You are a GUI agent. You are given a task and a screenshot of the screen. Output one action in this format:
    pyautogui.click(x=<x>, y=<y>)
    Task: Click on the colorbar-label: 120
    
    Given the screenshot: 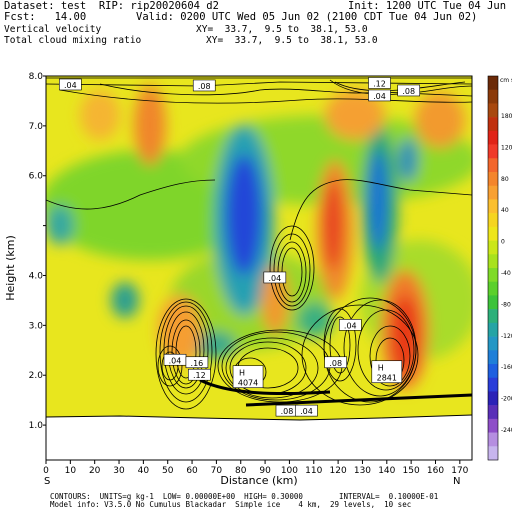 What is the action you would take?
    pyautogui.click(x=506, y=147)
    